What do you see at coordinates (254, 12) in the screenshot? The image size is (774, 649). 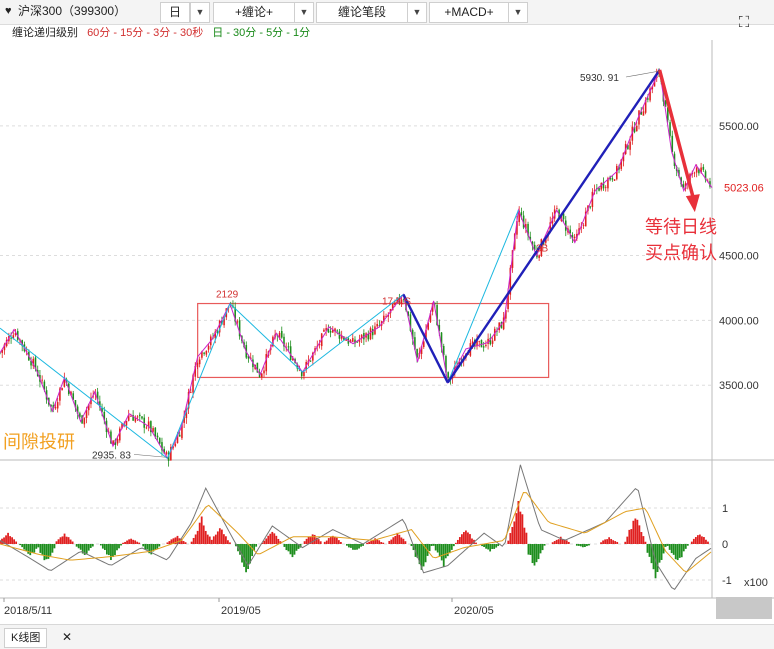 I see `indicator-chanlun-button: +缠论+` at bounding box center [254, 12].